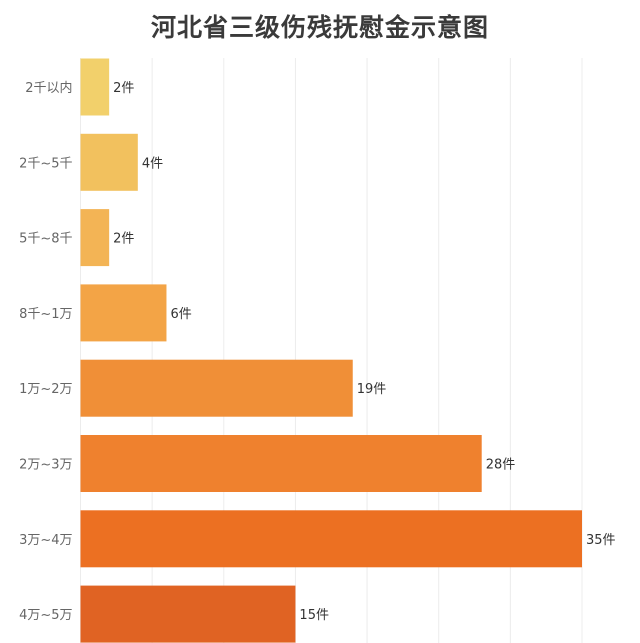  I want to click on category-label: 5千~8千, so click(45, 239).